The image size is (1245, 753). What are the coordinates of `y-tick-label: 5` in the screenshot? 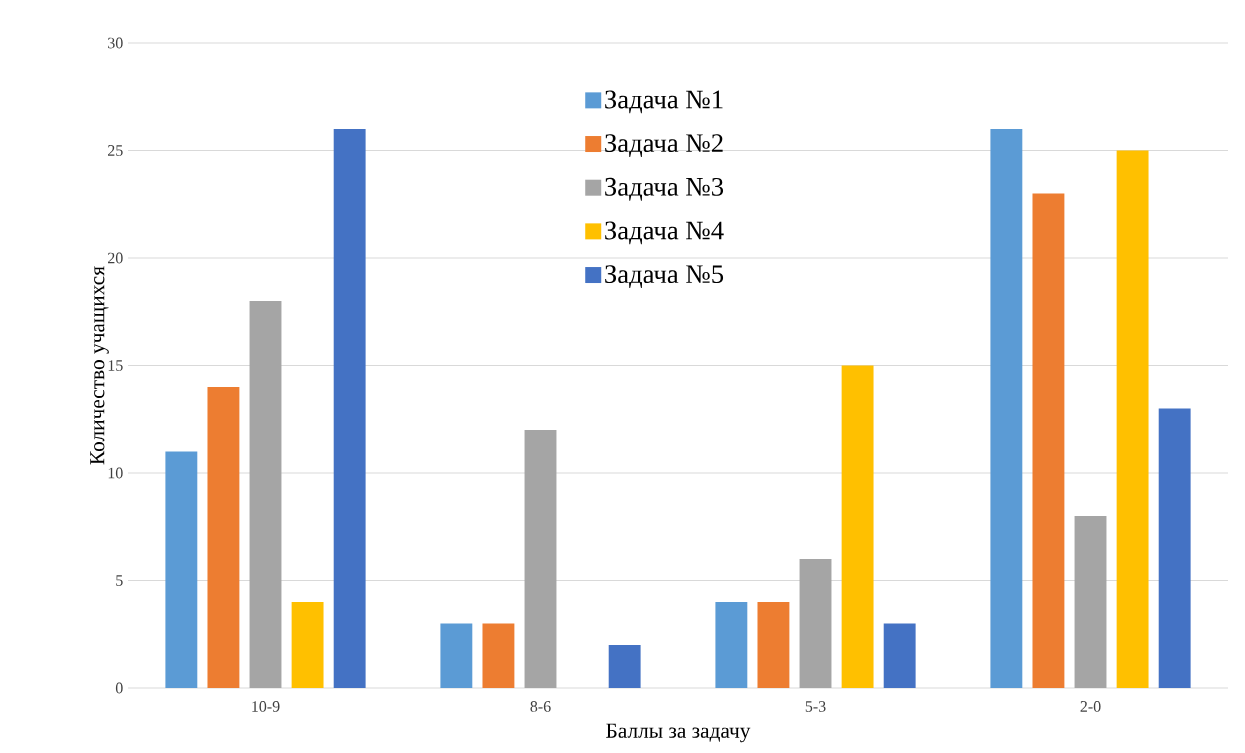 It's located at (119, 580).